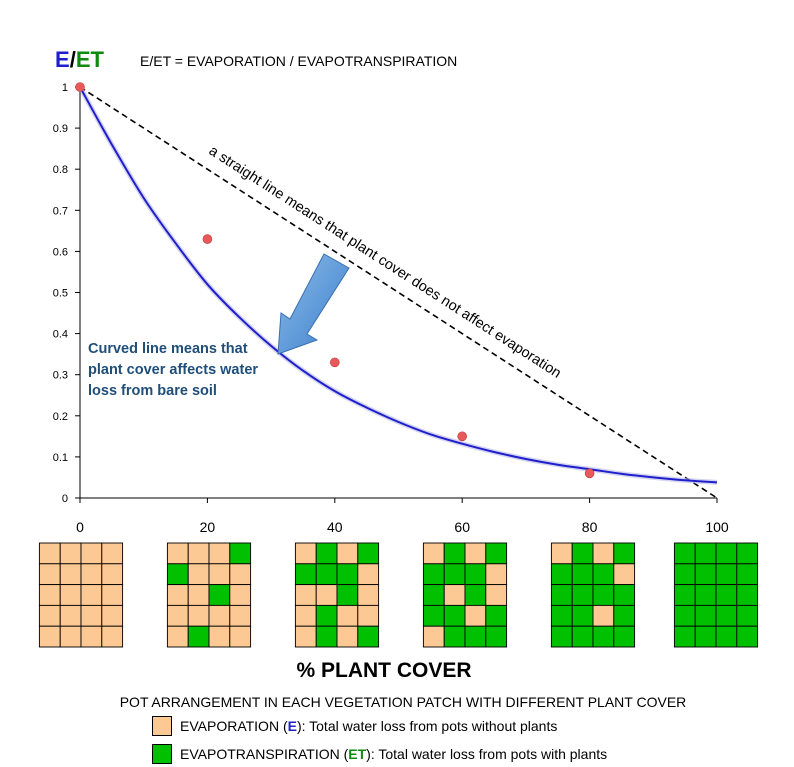  Describe the element at coordinates (65, 499) in the screenshot. I see `y-tick-label: 0` at that location.